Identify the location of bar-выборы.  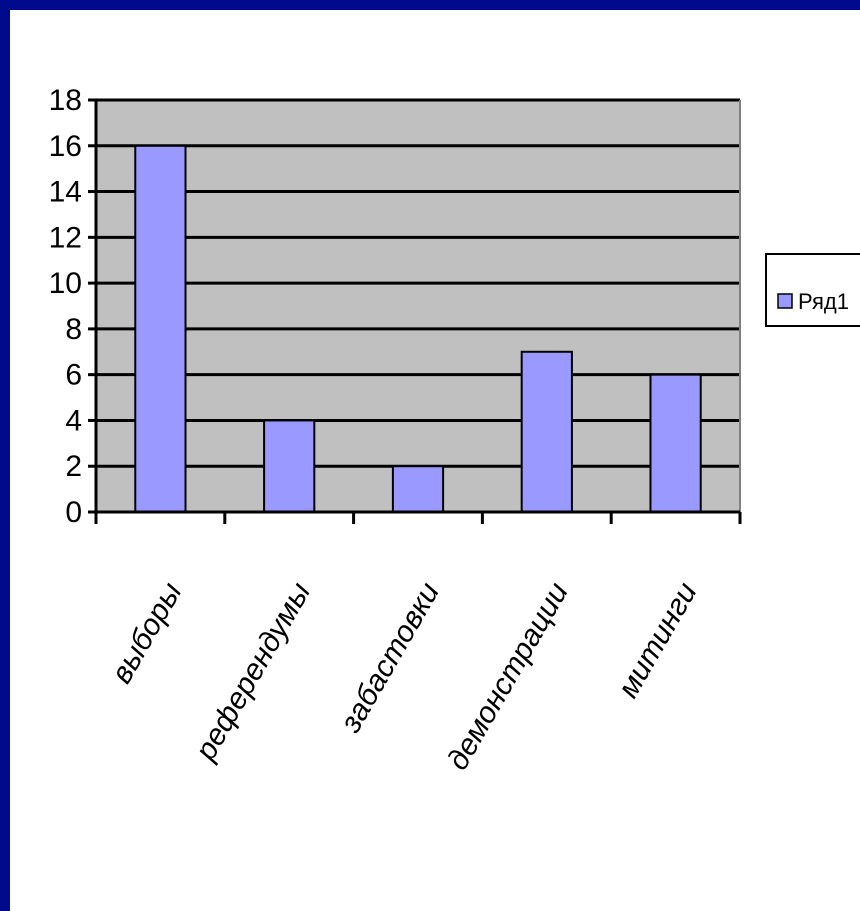
(160, 328).